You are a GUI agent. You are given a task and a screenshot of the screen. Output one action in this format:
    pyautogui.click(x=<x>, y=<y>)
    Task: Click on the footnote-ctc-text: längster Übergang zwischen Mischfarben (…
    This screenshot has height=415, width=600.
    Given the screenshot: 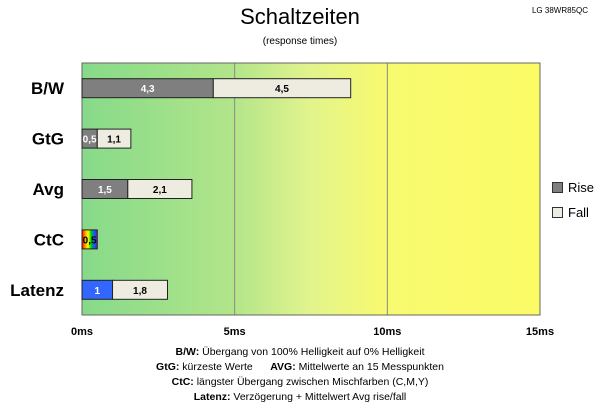 What is the action you would take?
    pyautogui.click(x=312, y=382)
    